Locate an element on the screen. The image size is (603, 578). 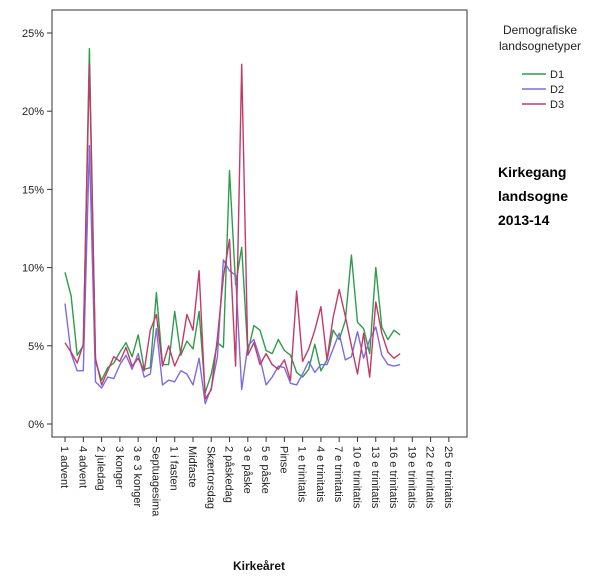
x-tick-label: Septuagesima is located at coordinates (155, 481).